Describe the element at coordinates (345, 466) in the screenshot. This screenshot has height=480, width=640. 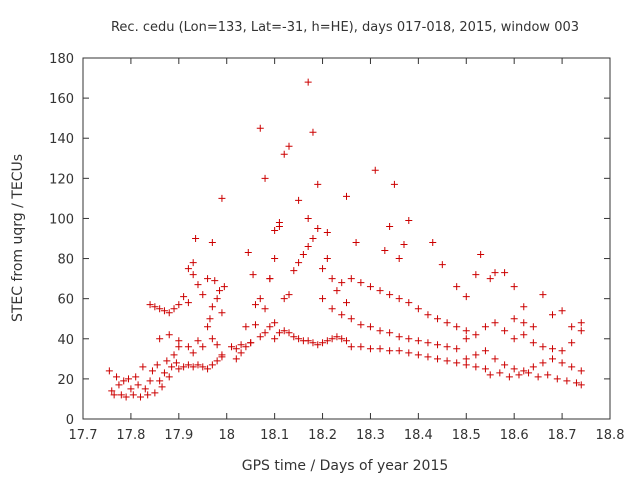
I see `x-axis-label: GPS time / Days of year 2015` at that location.